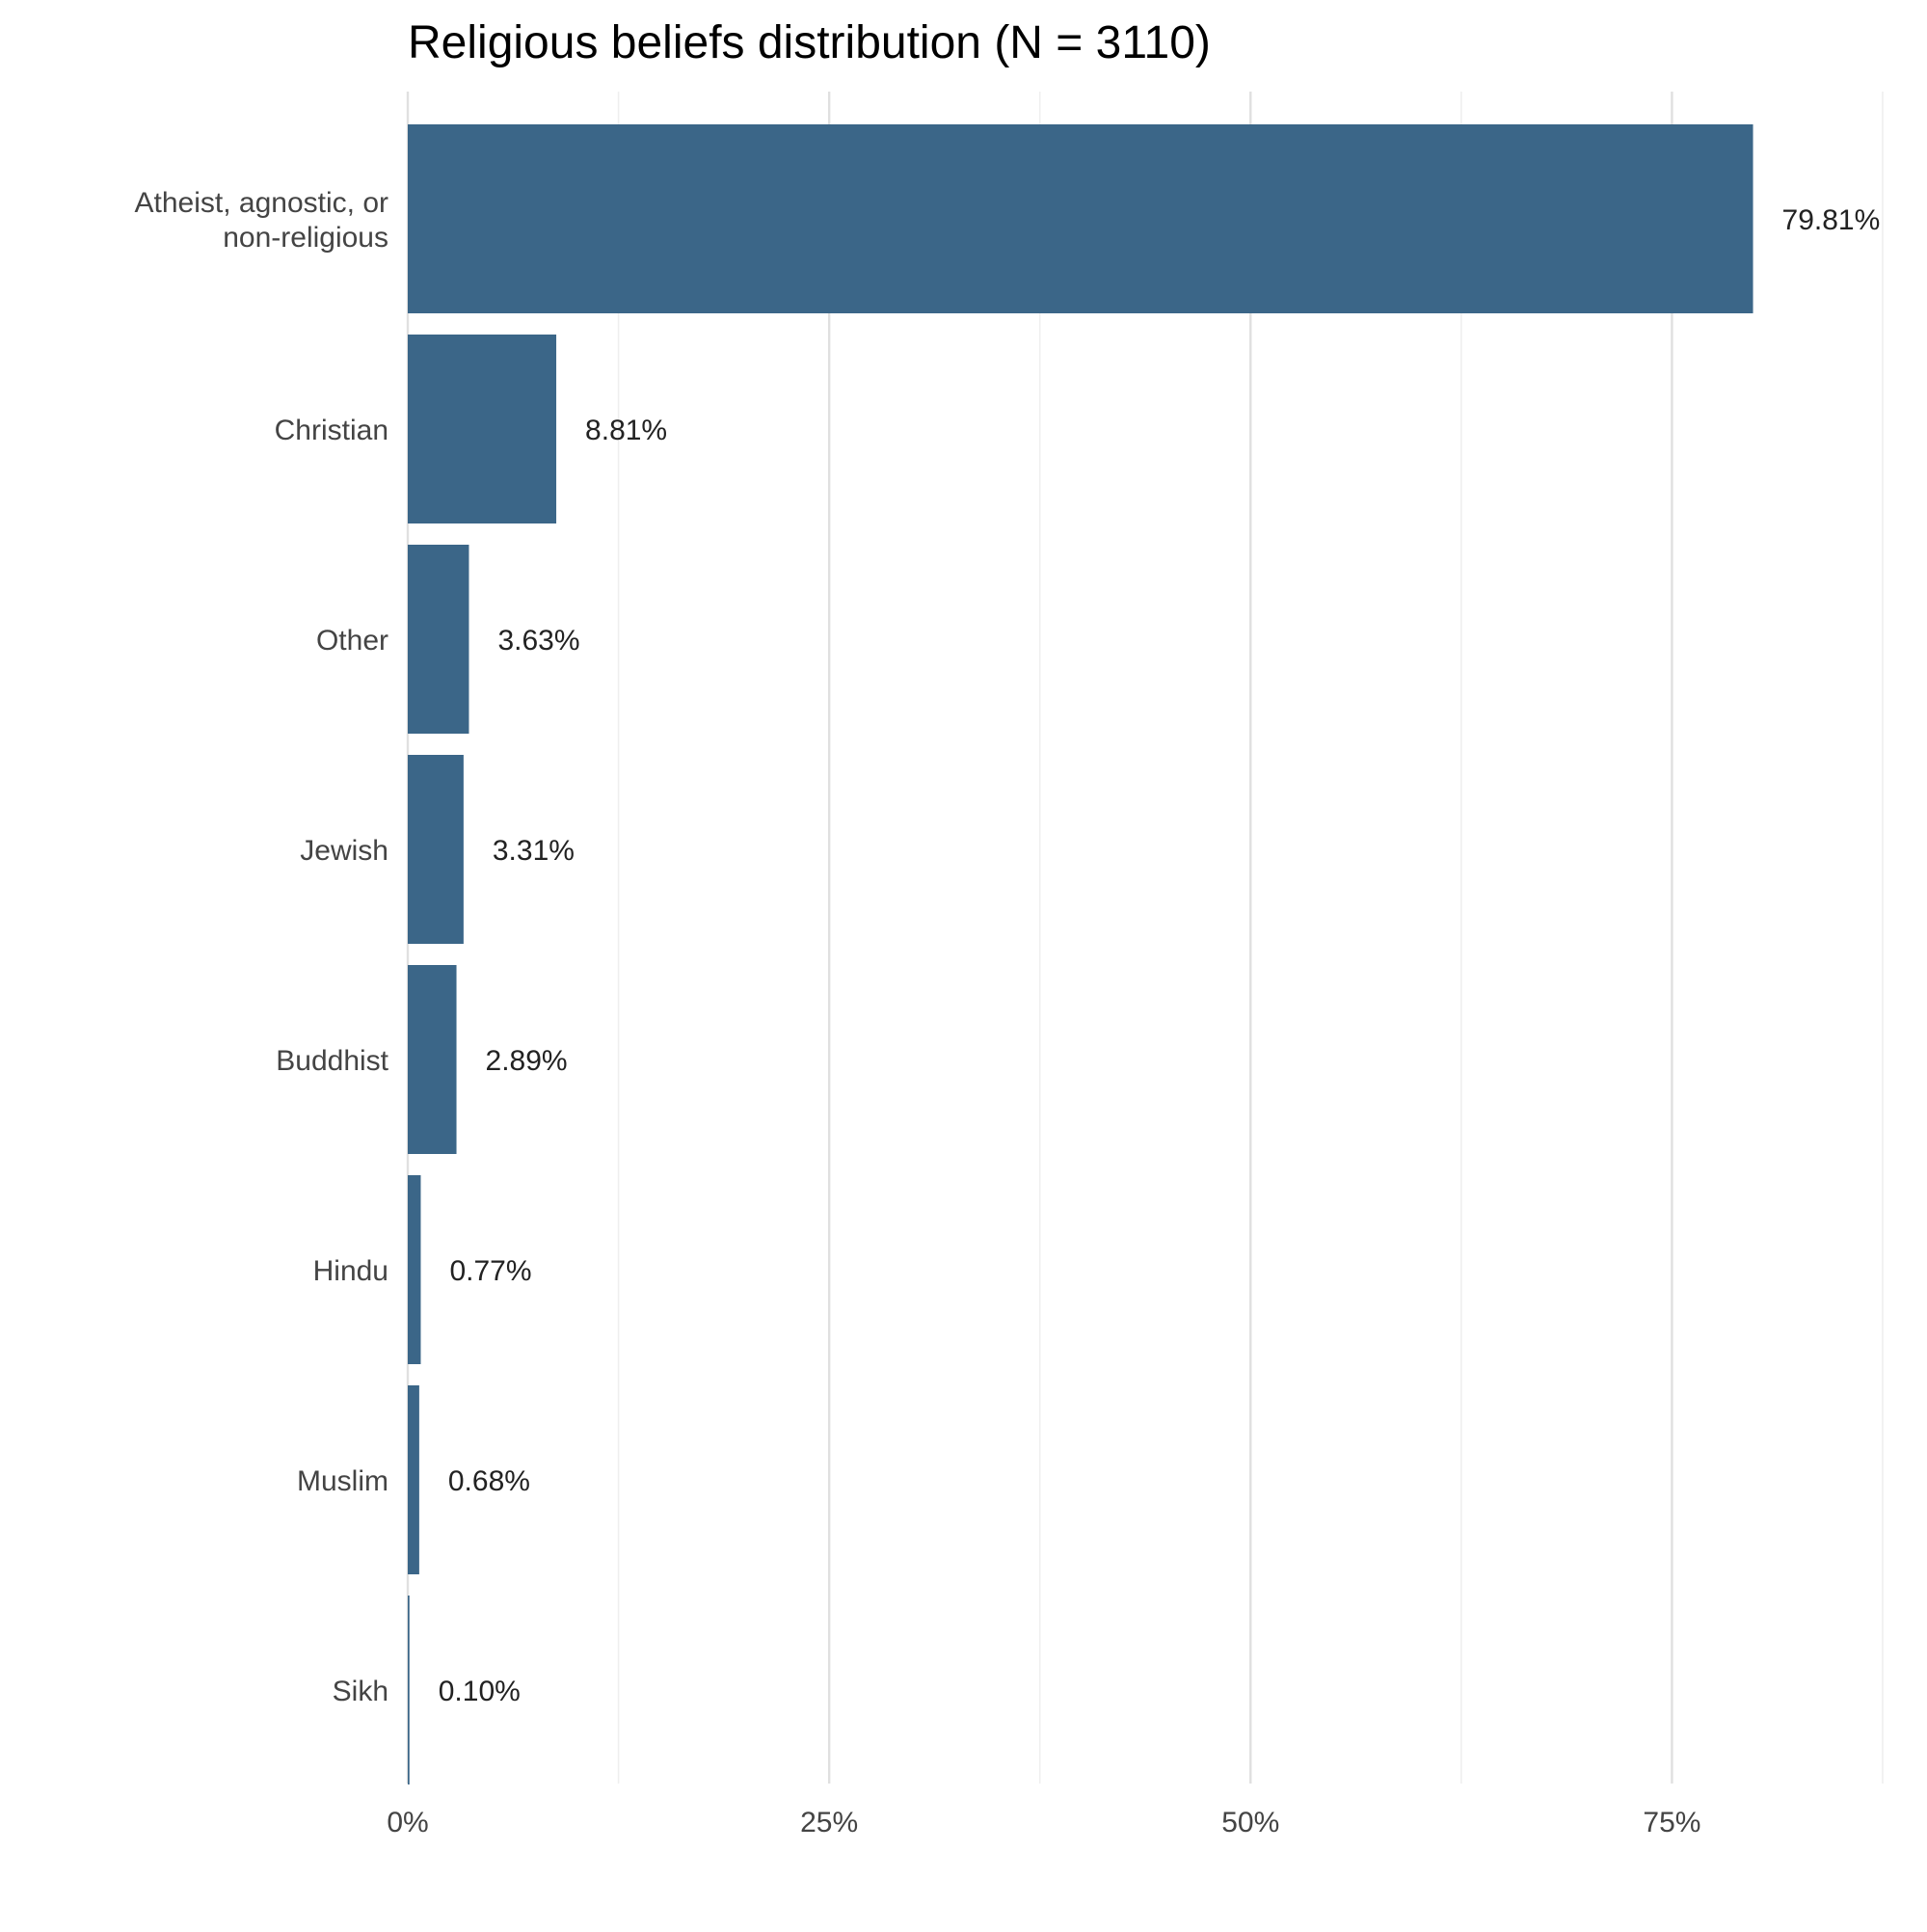 This screenshot has height=1932, width=1927. Describe the element at coordinates (305, 238) in the screenshot. I see `category-label: non-religious` at that location.